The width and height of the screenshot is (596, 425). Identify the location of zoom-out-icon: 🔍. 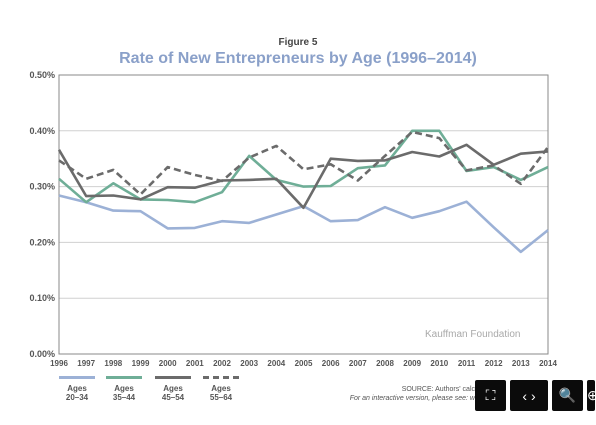
(567, 395).